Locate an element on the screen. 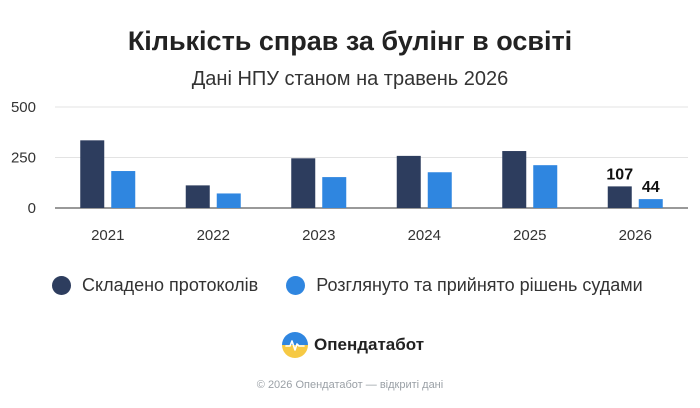  bar-court-decisions-2026 is located at coordinates (650, 203).